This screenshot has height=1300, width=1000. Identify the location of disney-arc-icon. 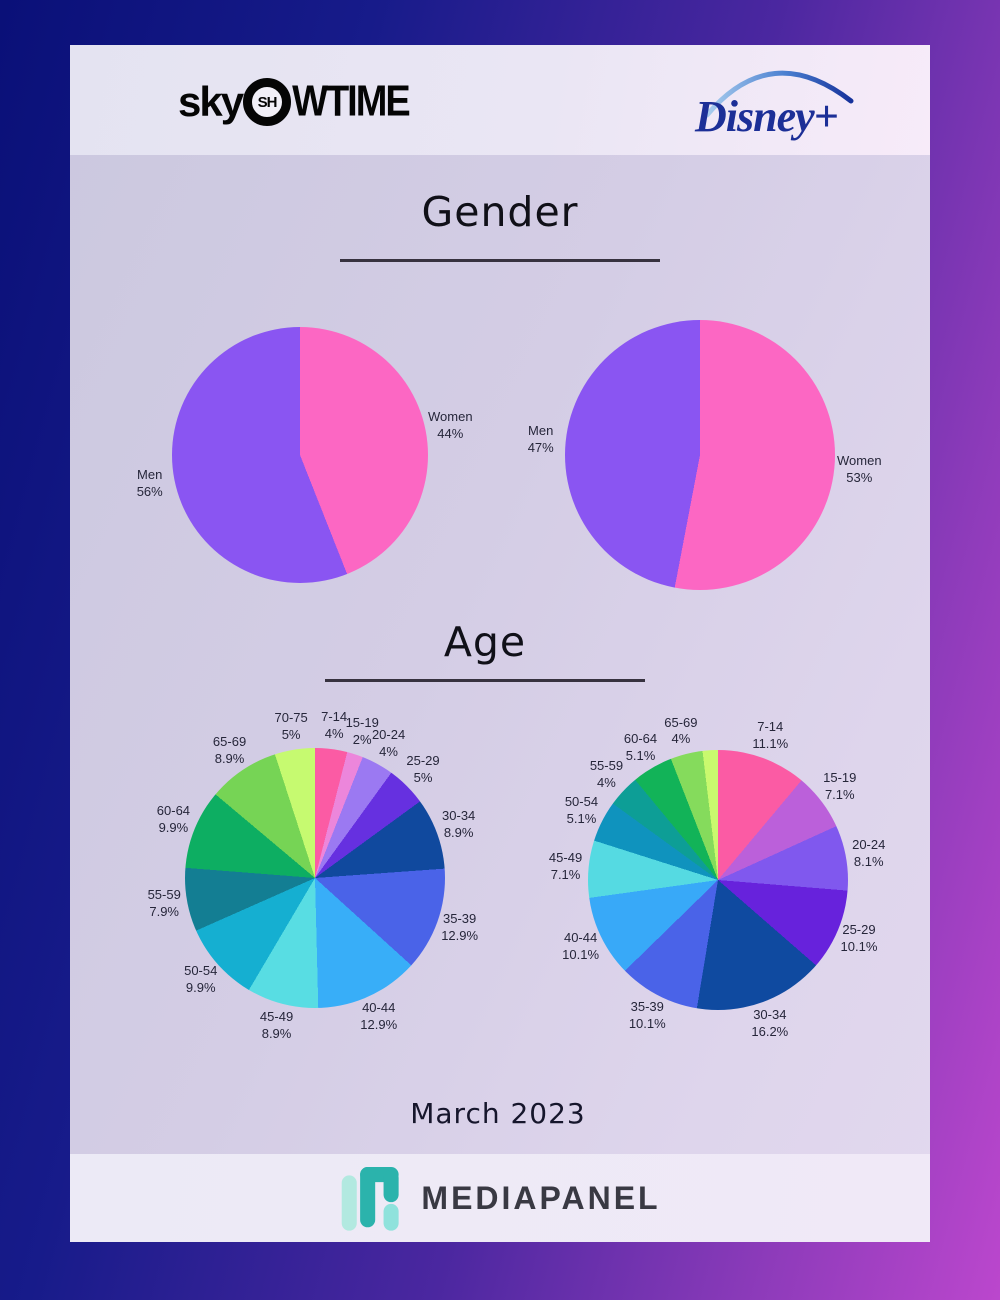
(779, 94).